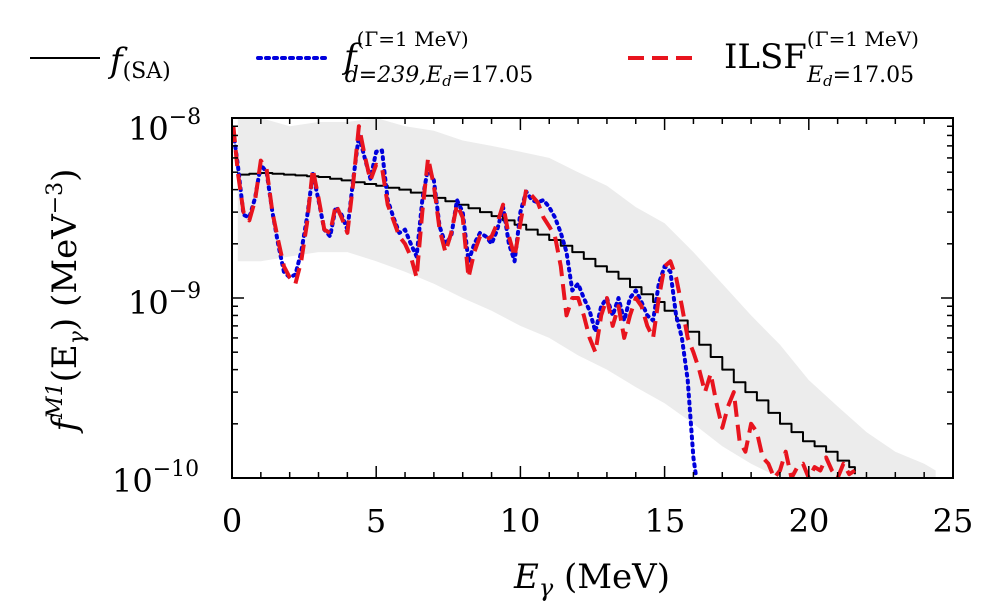 This screenshot has height=612, width=996. What do you see at coordinates (598, 521) in the screenshot?
I see `x-tick-labels: 0 5 10 15 20 25` at bounding box center [598, 521].